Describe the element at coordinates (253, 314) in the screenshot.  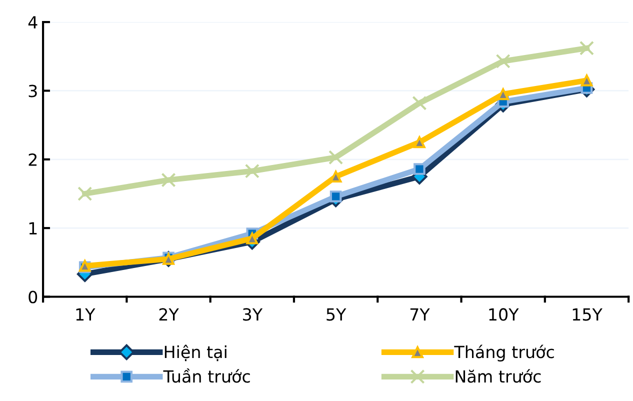
I see `x-tick-label: 3Y` at that location.